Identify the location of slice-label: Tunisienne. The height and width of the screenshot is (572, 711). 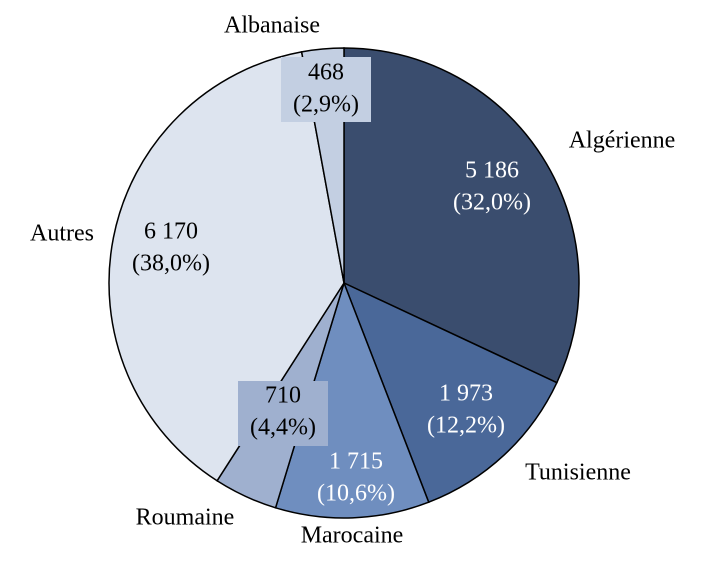
(578, 473).